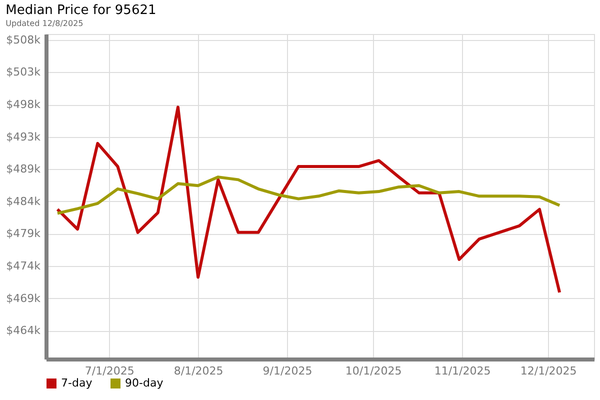 The width and height of the screenshot is (600, 400). Describe the element at coordinates (81, 10) in the screenshot. I see `chart-title: Median Price for 95621` at that location.